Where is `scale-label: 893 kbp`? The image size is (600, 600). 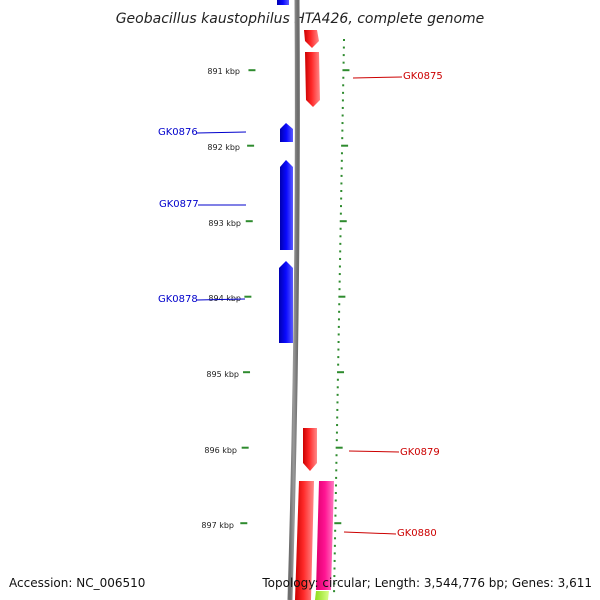
scale-label: 893 kbp is located at coordinates (224, 223).